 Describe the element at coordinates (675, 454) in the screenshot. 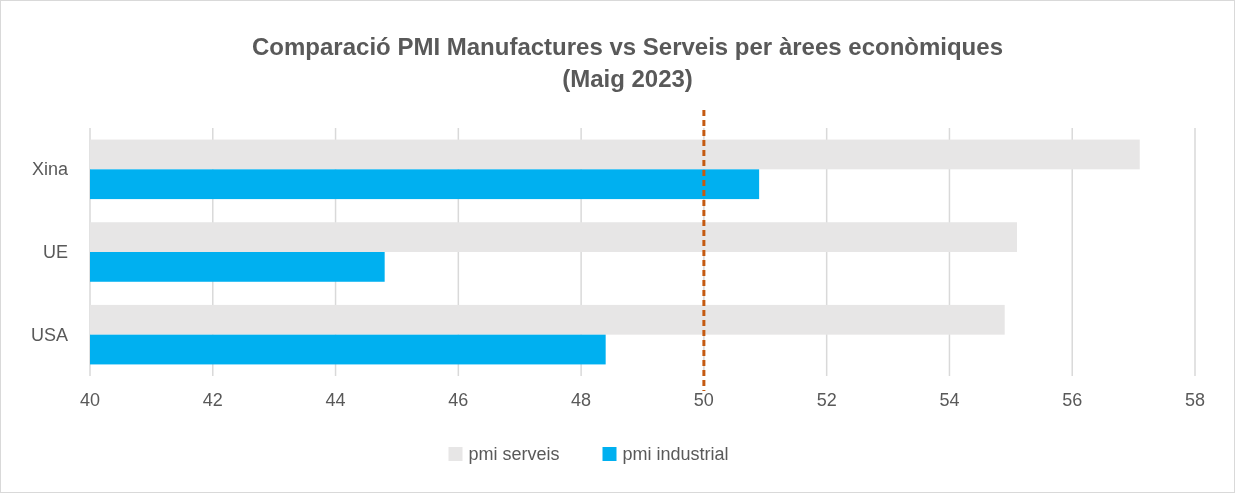

I see `legend-label: pmi industrial` at that location.